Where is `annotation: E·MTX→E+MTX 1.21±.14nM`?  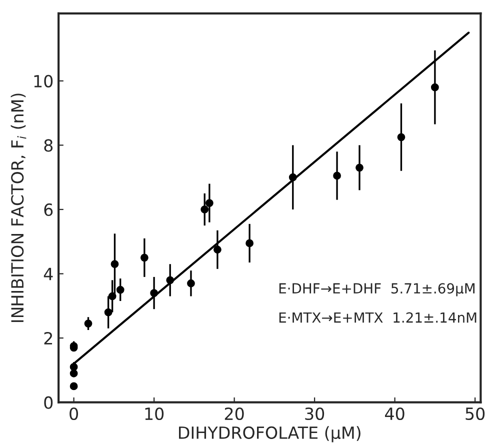
annotation: E·MTX→E+MTX 1.21±.14nM is located at coordinates (377, 317).